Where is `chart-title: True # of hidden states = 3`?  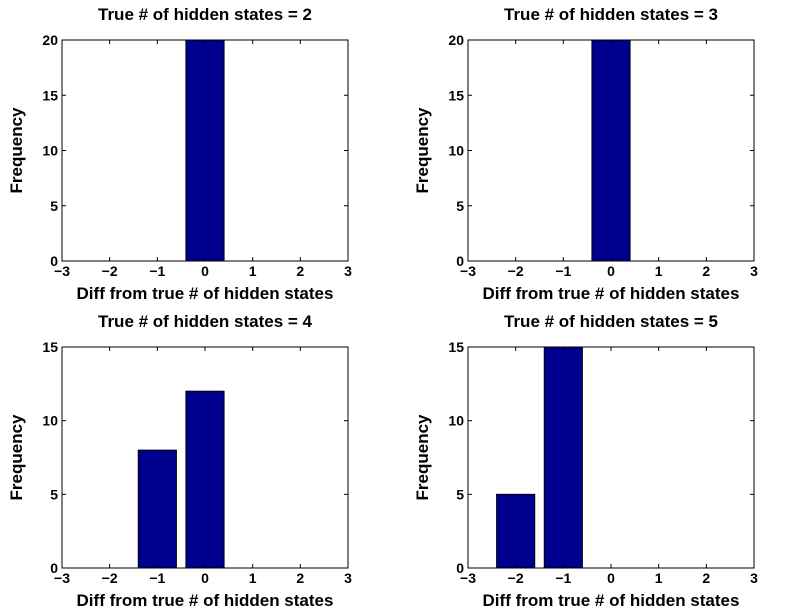 chart-title: True # of hidden states = 3 is located at coordinates (611, 14).